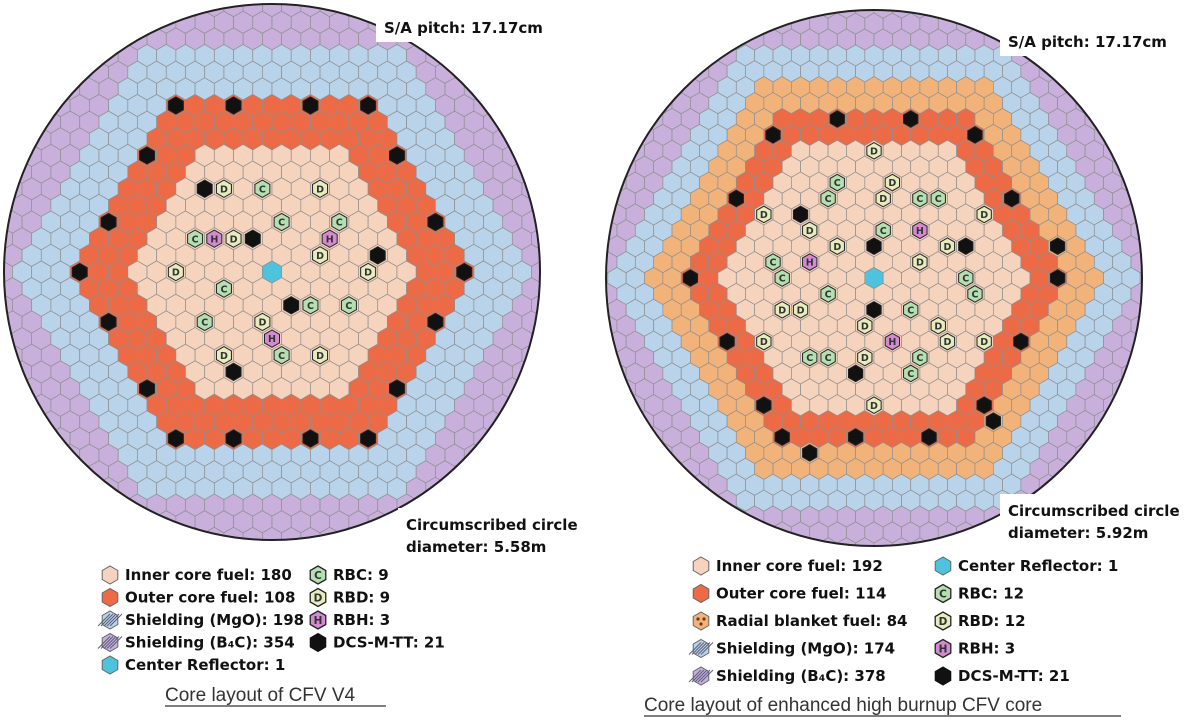 This screenshot has width=1200, height=720. Describe the element at coordinates (318, 576) in the screenshot. I see `legend-icon-letter: C` at that location.